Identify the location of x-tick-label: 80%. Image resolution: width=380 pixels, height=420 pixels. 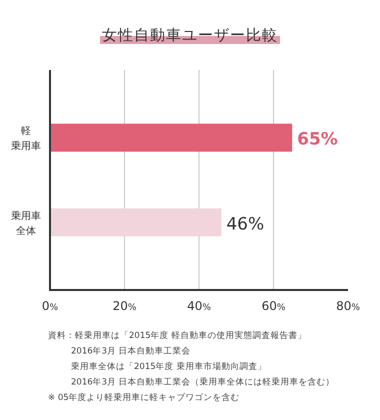
(348, 306).